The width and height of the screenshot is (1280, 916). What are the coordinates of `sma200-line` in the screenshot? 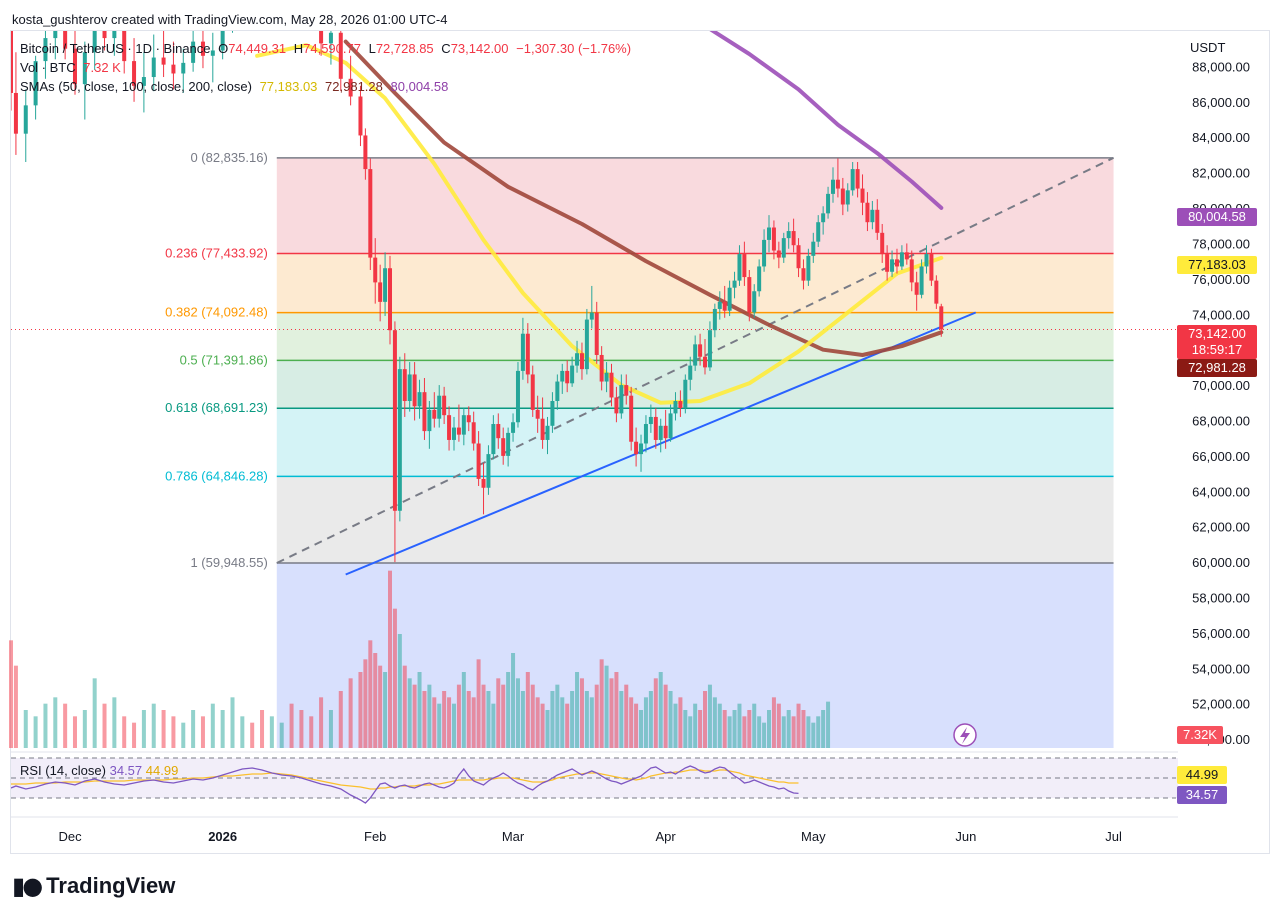 It's located at (826, 120).